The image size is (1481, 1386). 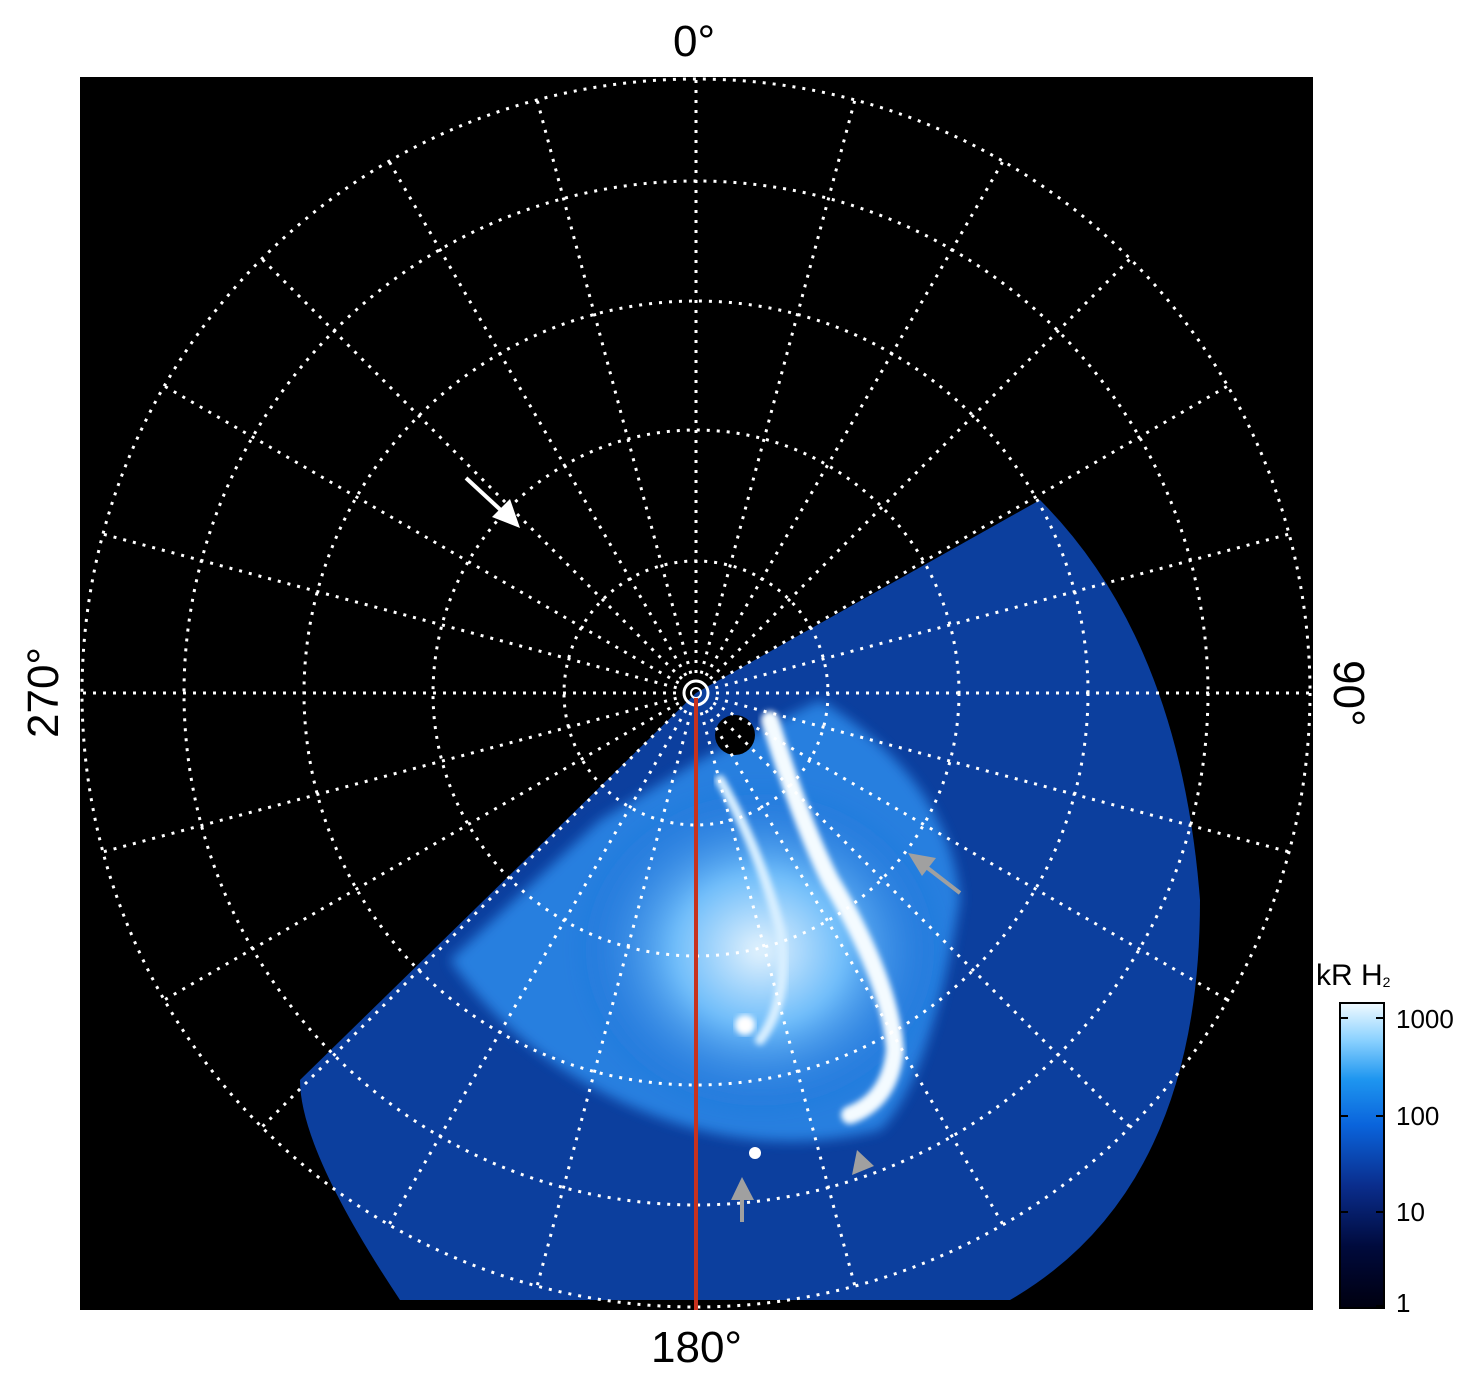 What do you see at coordinates (697, 1347) in the screenshot?
I see `longitude-label-bottom: 180°` at bounding box center [697, 1347].